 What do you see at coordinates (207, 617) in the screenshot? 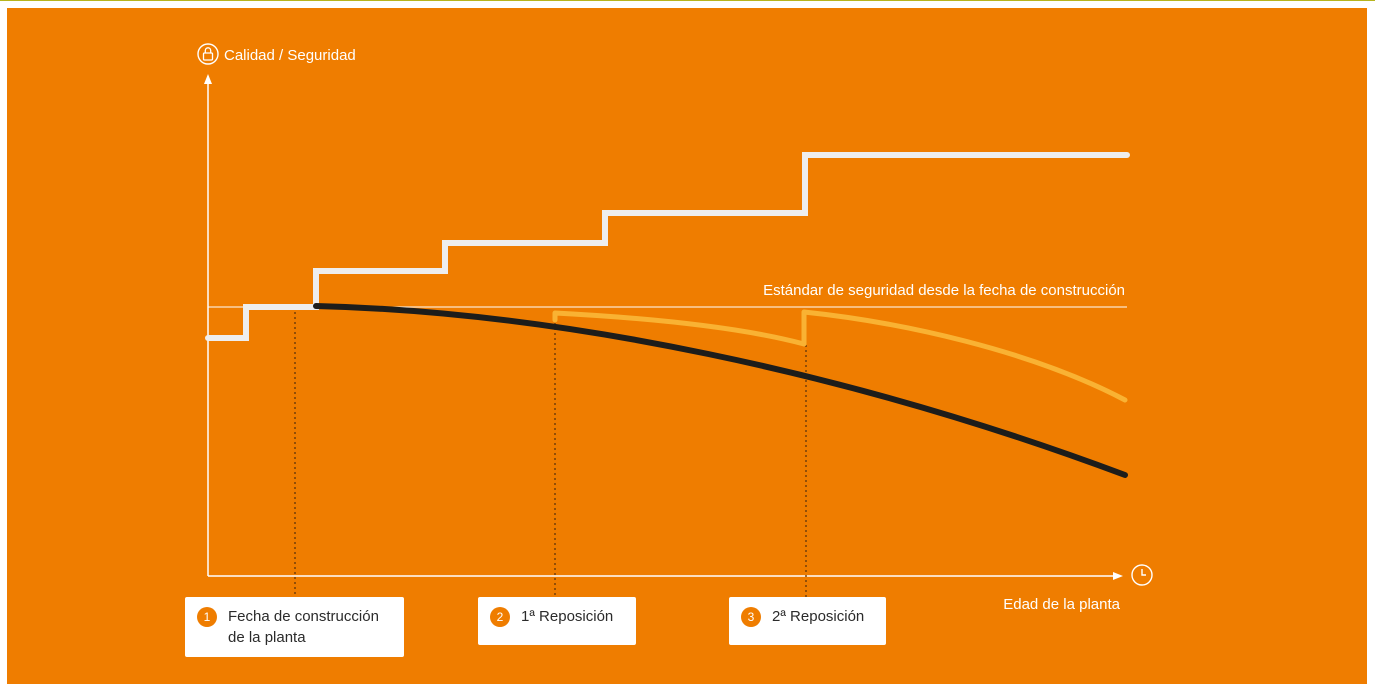
I see `callout-number: 1` at bounding box center [207, 617].